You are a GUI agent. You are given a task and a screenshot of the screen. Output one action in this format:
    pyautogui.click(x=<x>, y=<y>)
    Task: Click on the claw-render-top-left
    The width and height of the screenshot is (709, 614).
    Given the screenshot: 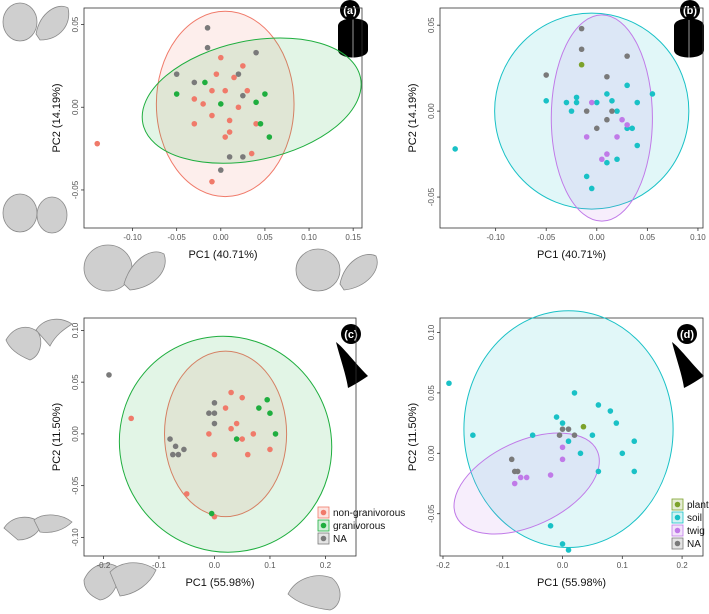 What is the action you would take?
    pyautogui.click(x=39, y=339)
    